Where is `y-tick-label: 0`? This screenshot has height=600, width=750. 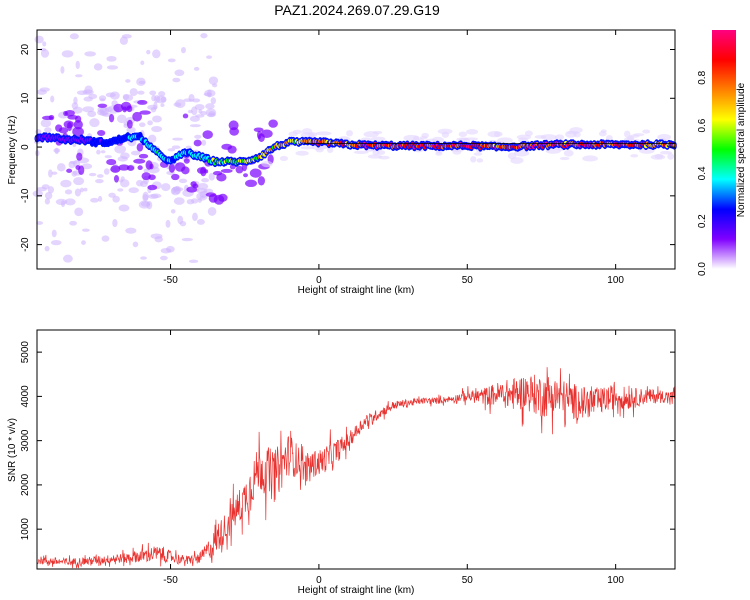
y-tick-label: 0 is located at coordinates (25, 147).